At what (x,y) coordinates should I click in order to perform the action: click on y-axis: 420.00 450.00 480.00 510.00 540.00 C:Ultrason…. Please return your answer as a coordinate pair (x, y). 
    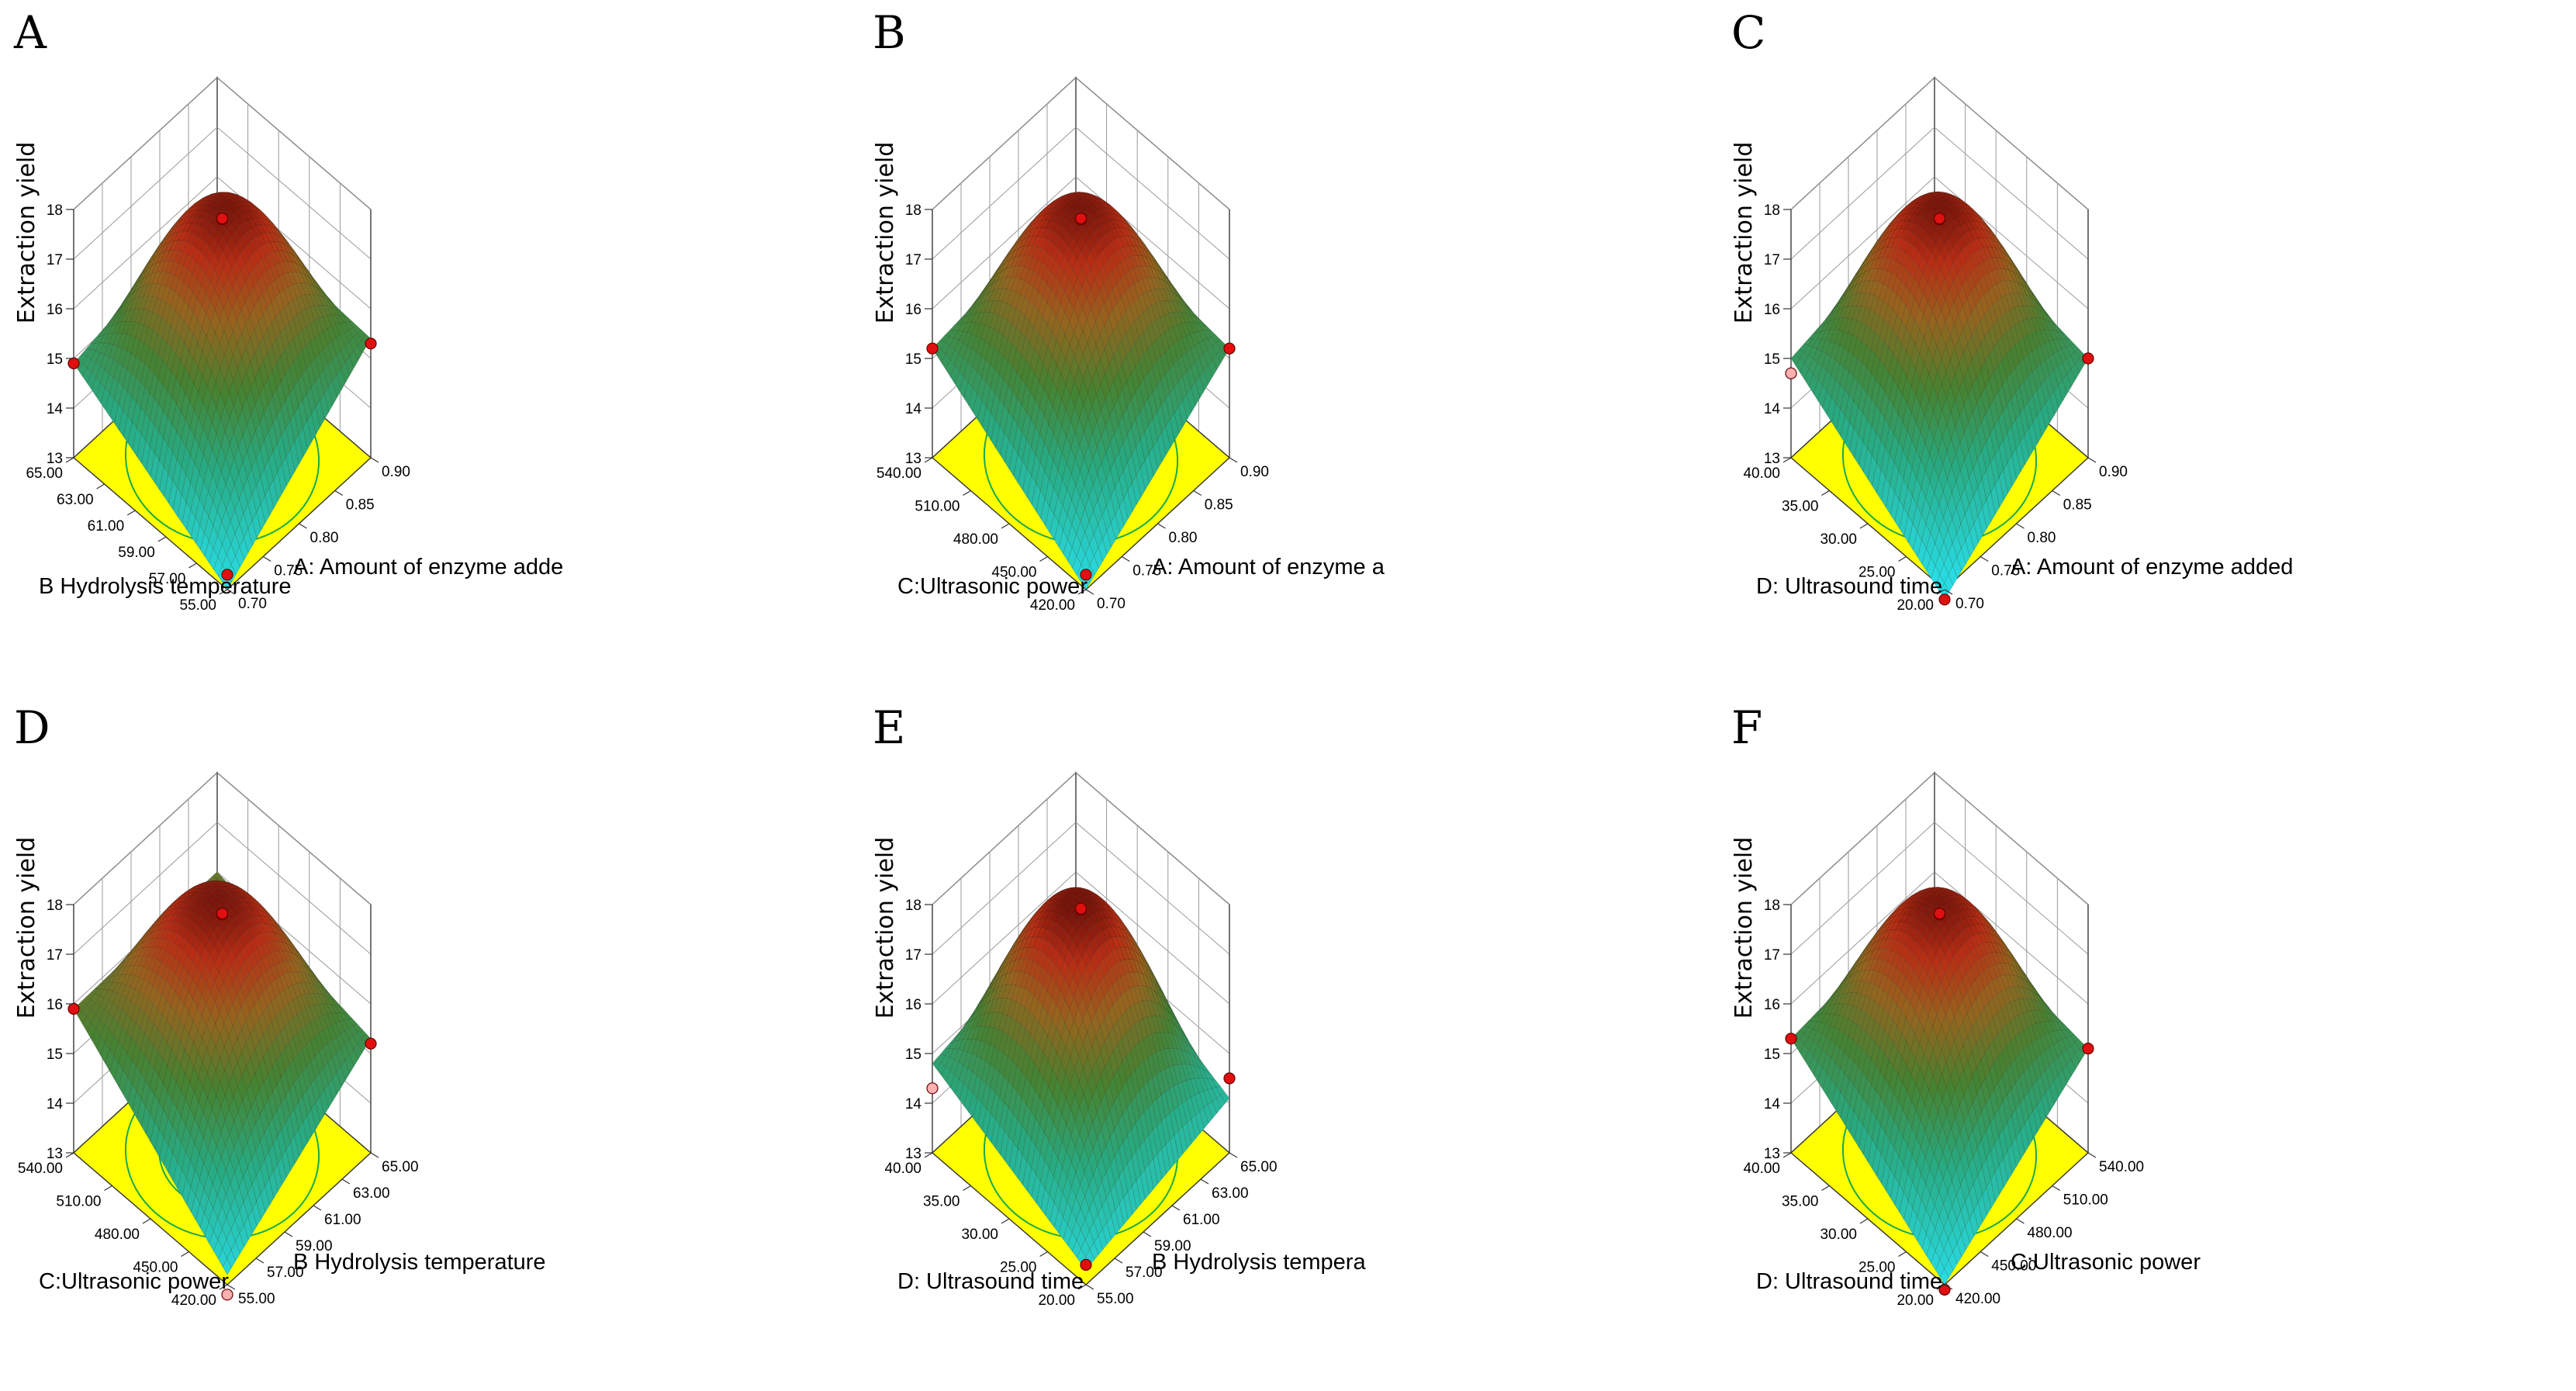
    Looking at the image, I should click on (982, 535).